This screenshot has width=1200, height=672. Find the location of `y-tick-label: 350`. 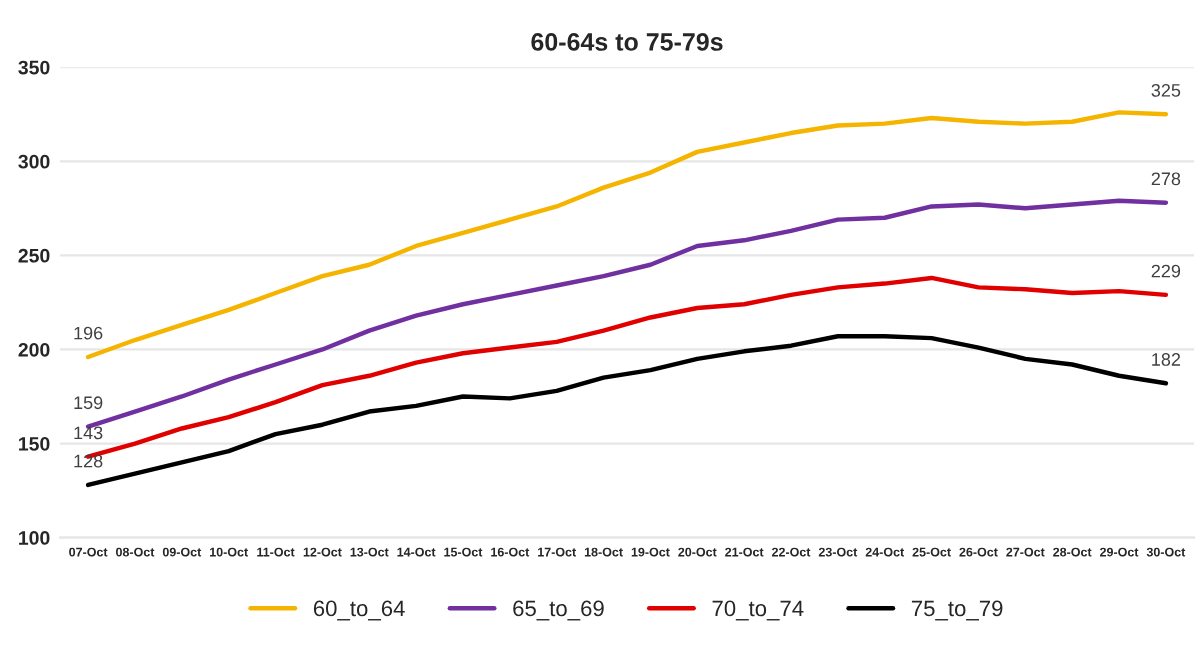

y-tick-label: 350 is located at coordinates (34, 67).